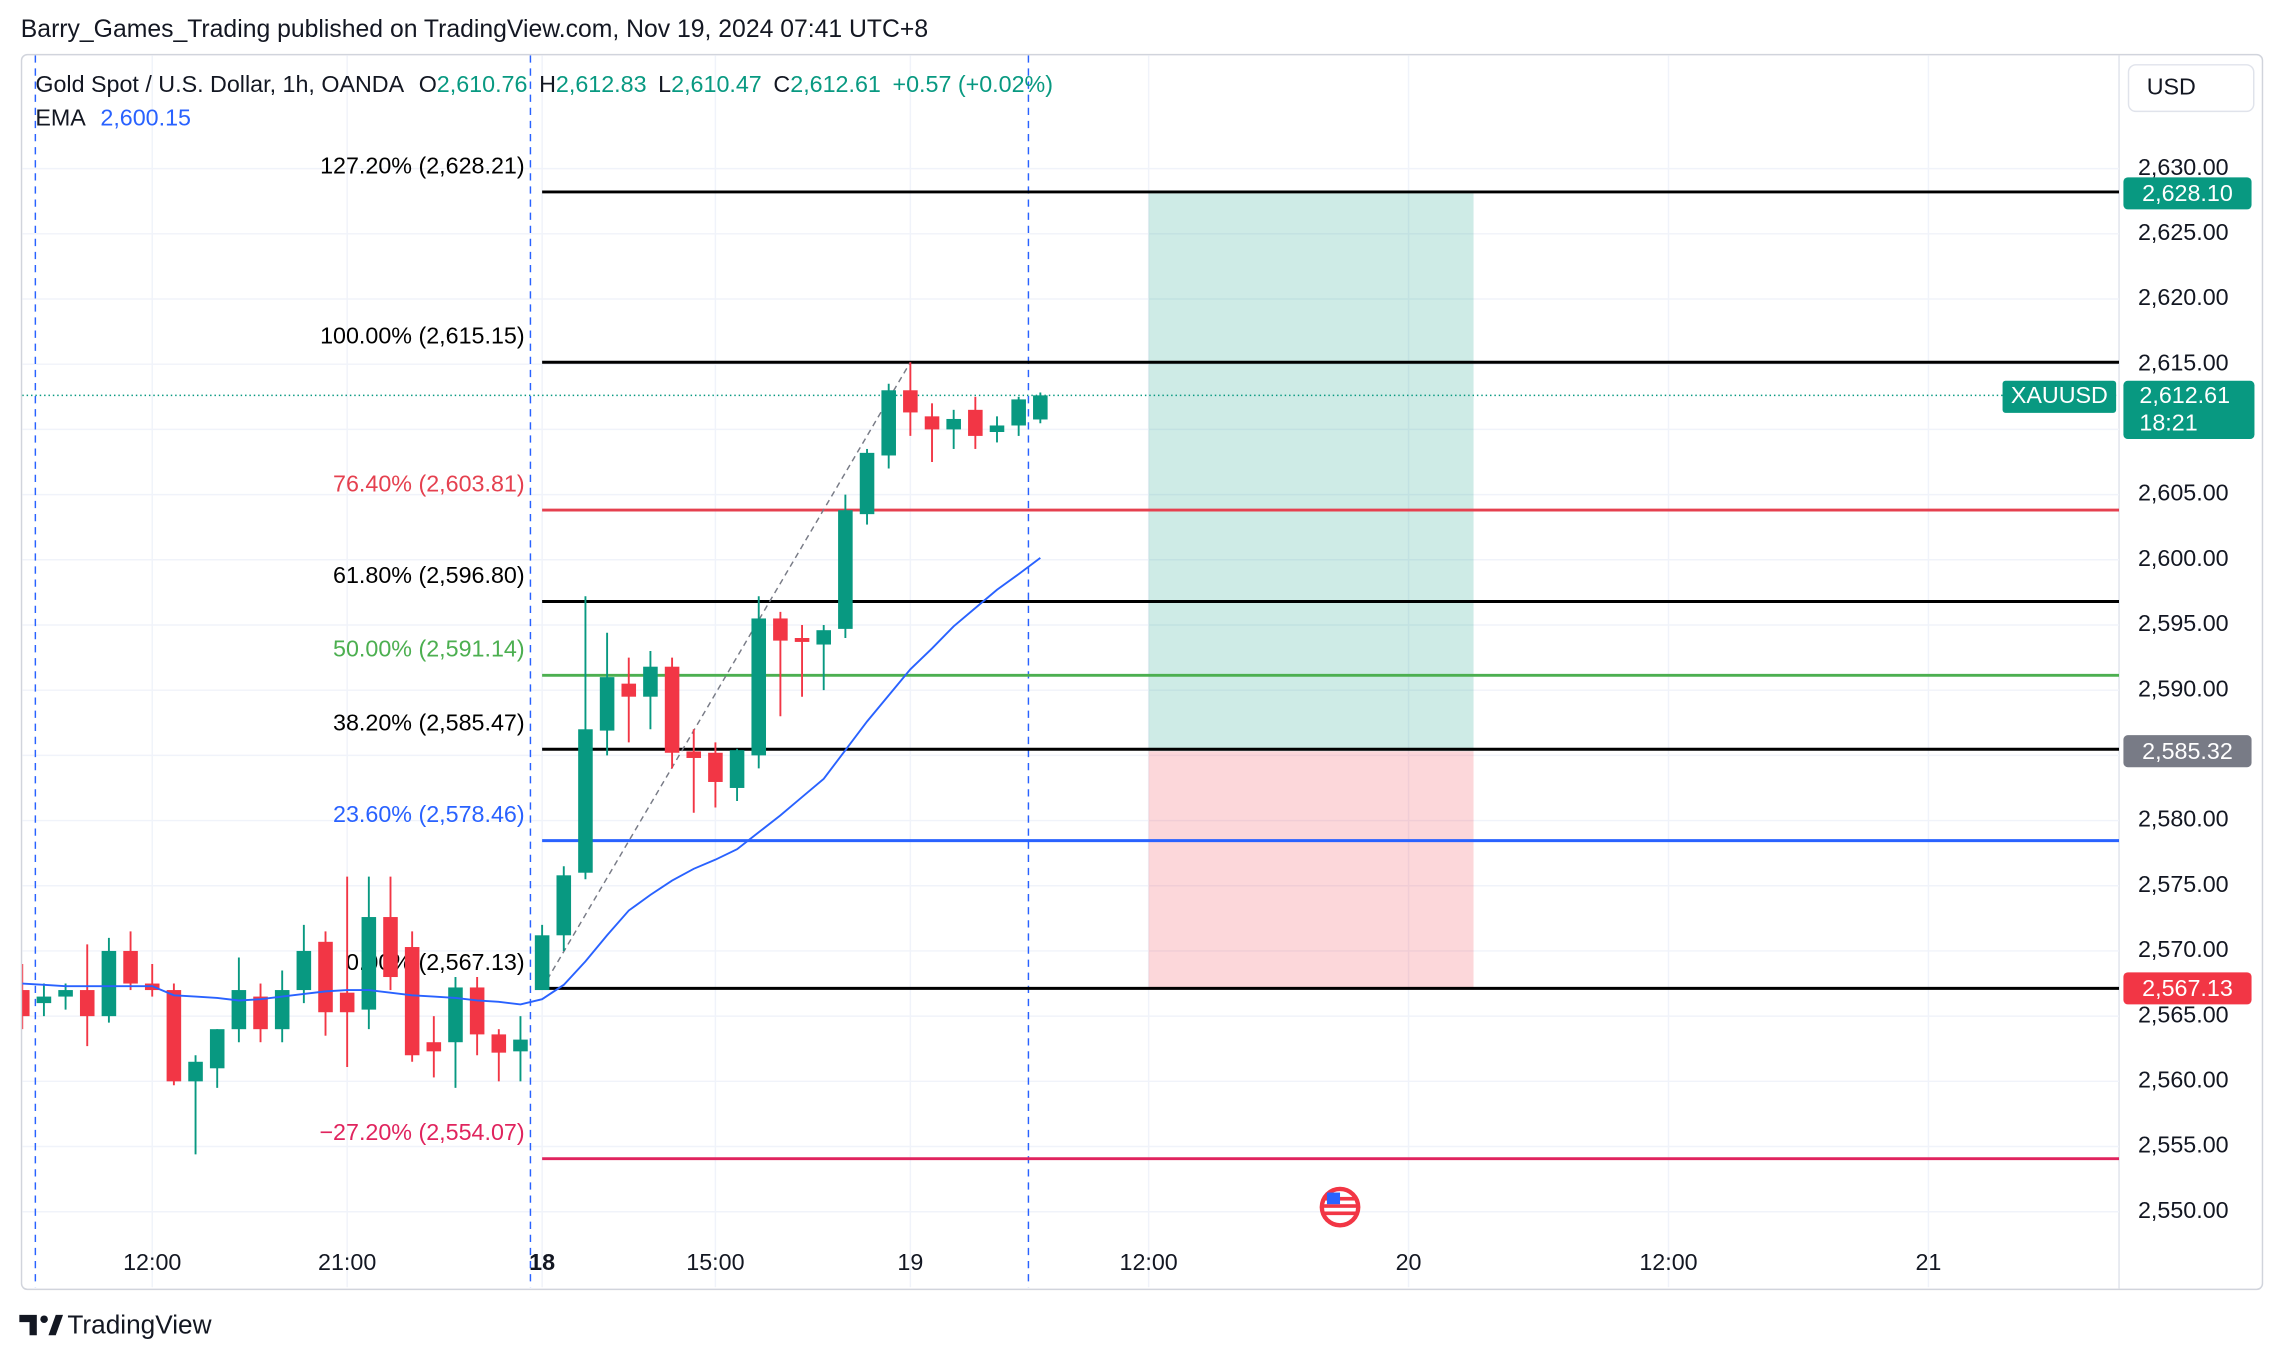 The image size is (2284, 1360). I want to click on ohlc: O2,610.76 H2,612.83 L2,610.47 C2,612.61, so click(650, 84).